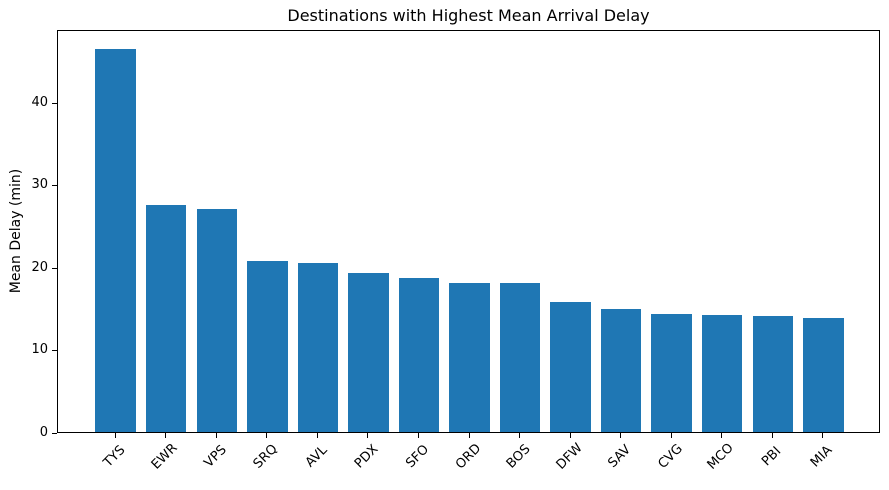  What do you see at coordinates (418, 435) in the screenshot?
I see `xtick-mark-sfo` at bounding box center [418, 435].